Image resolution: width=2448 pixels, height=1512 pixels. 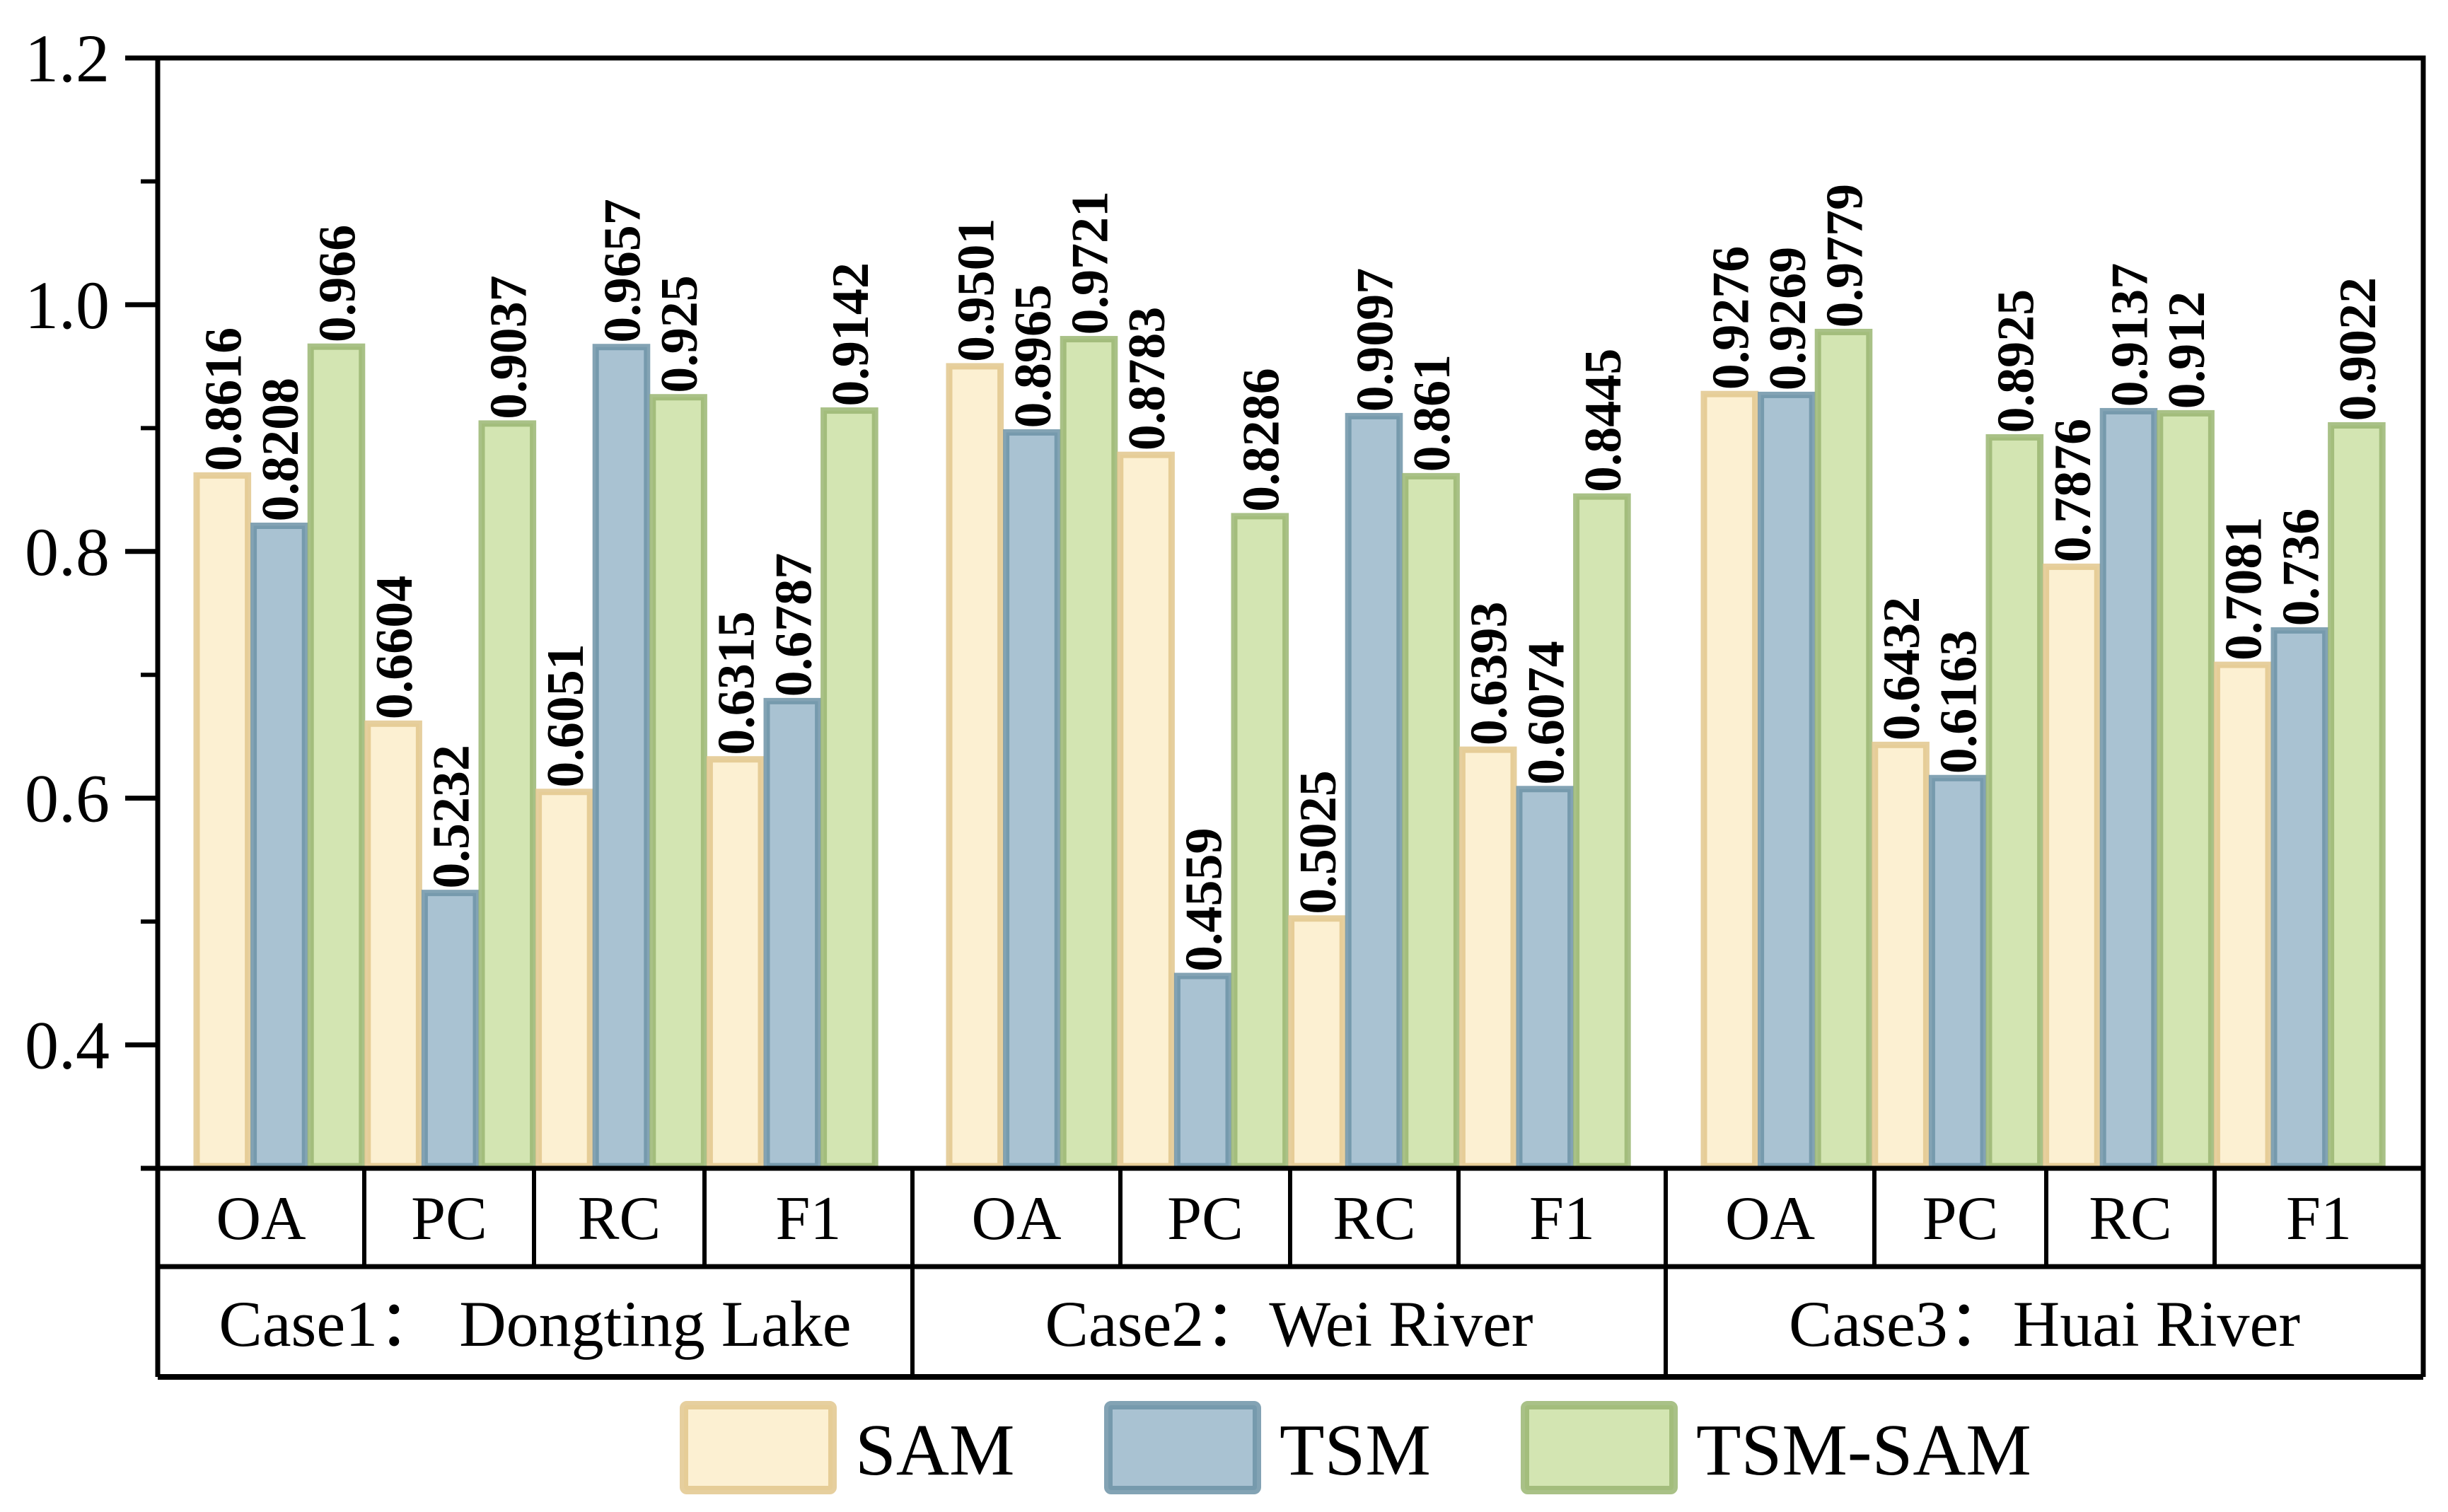 I want to click on data-label: 0.861, so click(x=1432, y=413).